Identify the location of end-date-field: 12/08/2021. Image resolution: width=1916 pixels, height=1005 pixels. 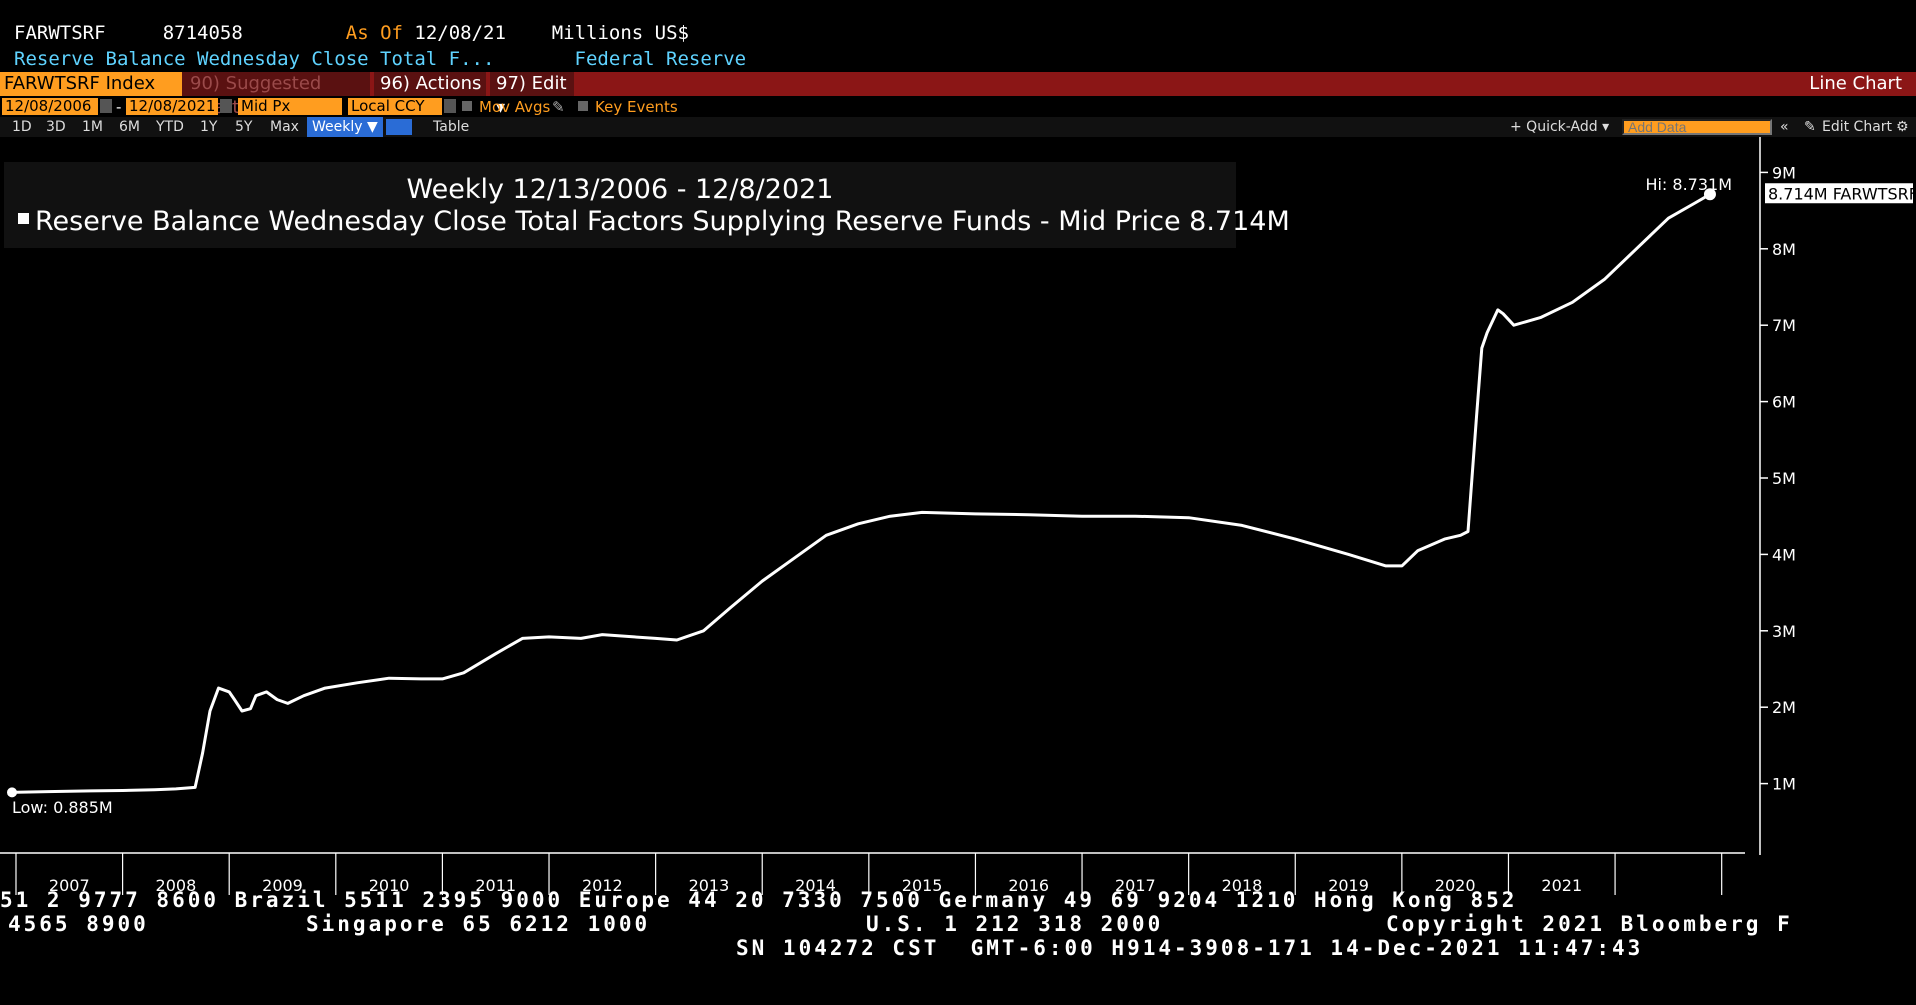
(172, 106).